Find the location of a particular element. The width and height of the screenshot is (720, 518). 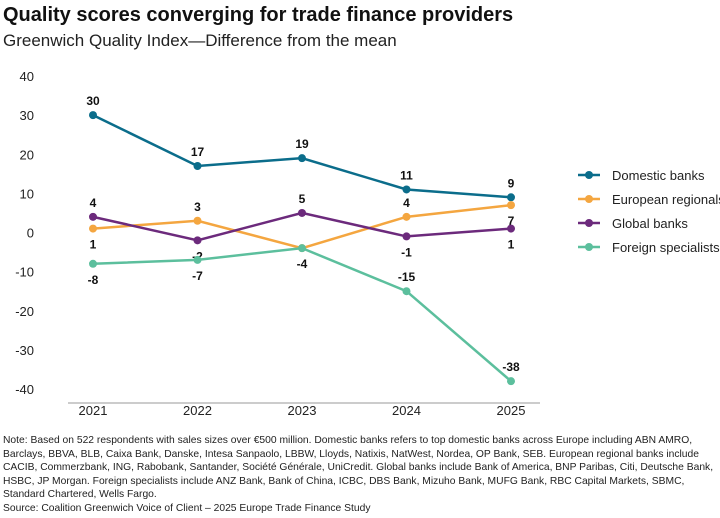

y-tick-label: -30 is located at coordinates (24, 350).